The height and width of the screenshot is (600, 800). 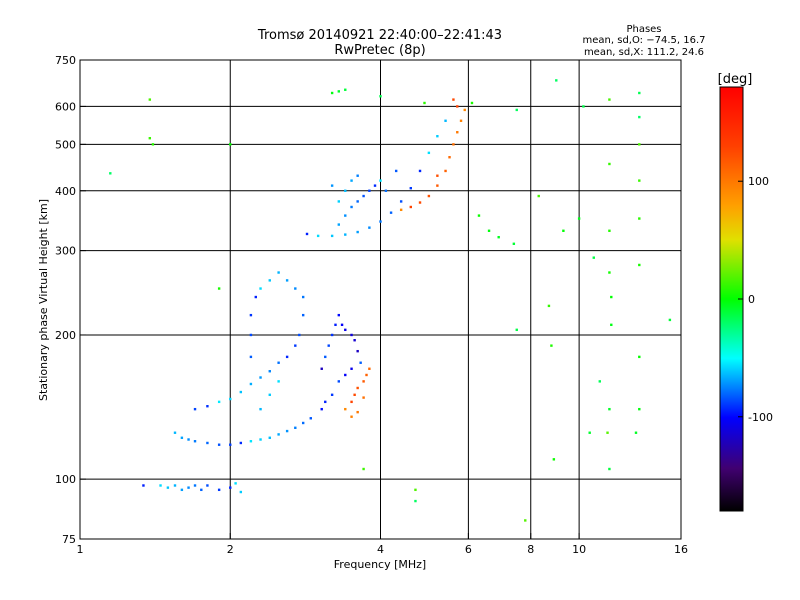 I want to click on x-tick-label: 16, so click(x=681, y=549).